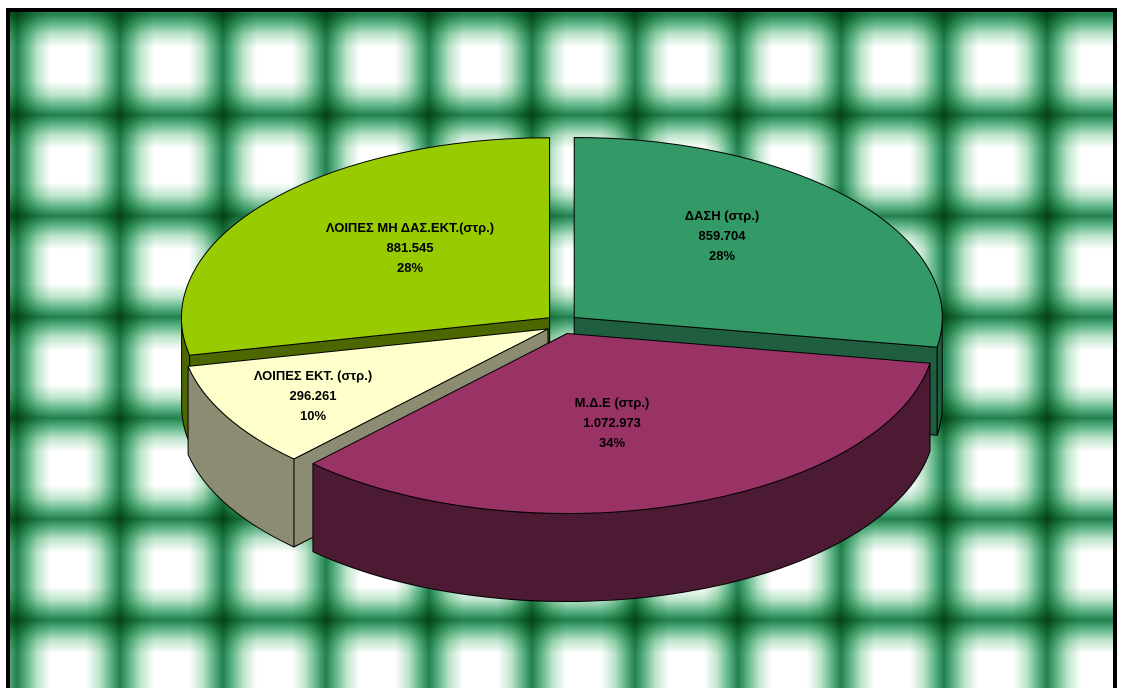 The image size is (1123, 688). What do you see at coordinates (758, 242) in the screenshot?
I see `pie-slice-1-top` at bounding box center [758, 242].